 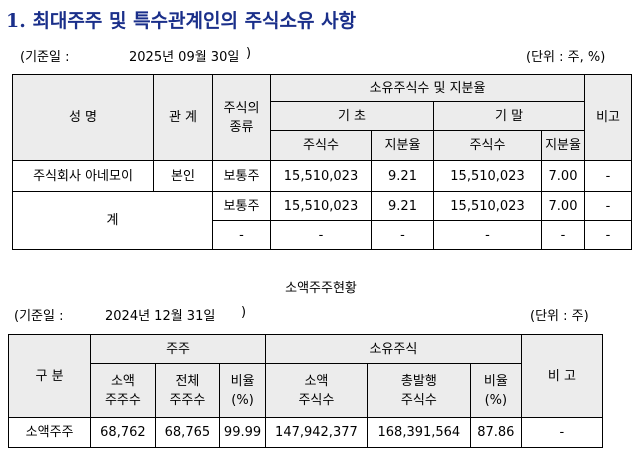 I want to click on header-minority-holders-line1: 소액, so click(x=122, y=381).